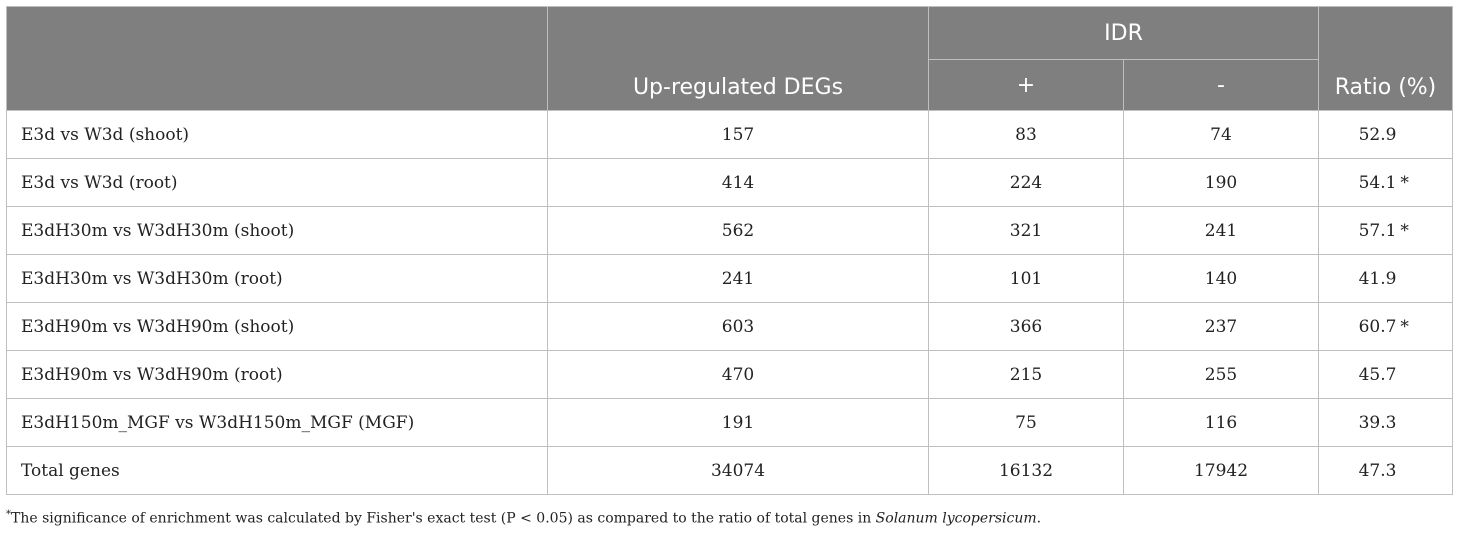 The width and height of the screenshot is (1460, 535). What do you see at coordinates (738, 422) in the screenshot?
I see `cell-up-regulated-degs: 191` at bounding box center [738, 422].